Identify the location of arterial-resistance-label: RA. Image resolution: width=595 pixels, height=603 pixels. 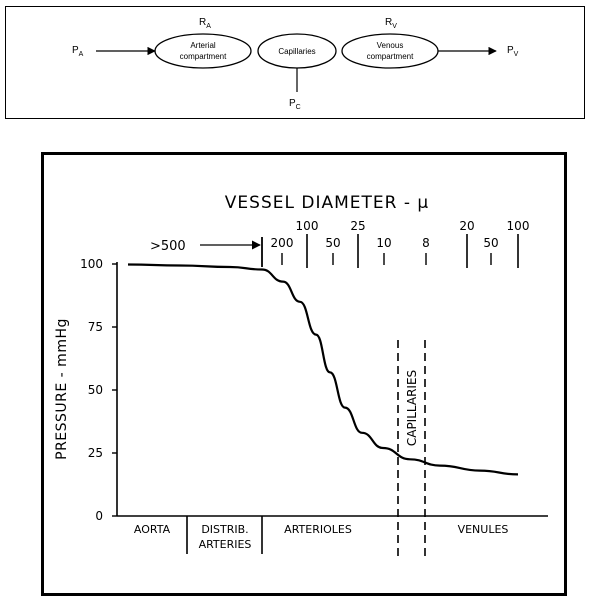
(205, 23).